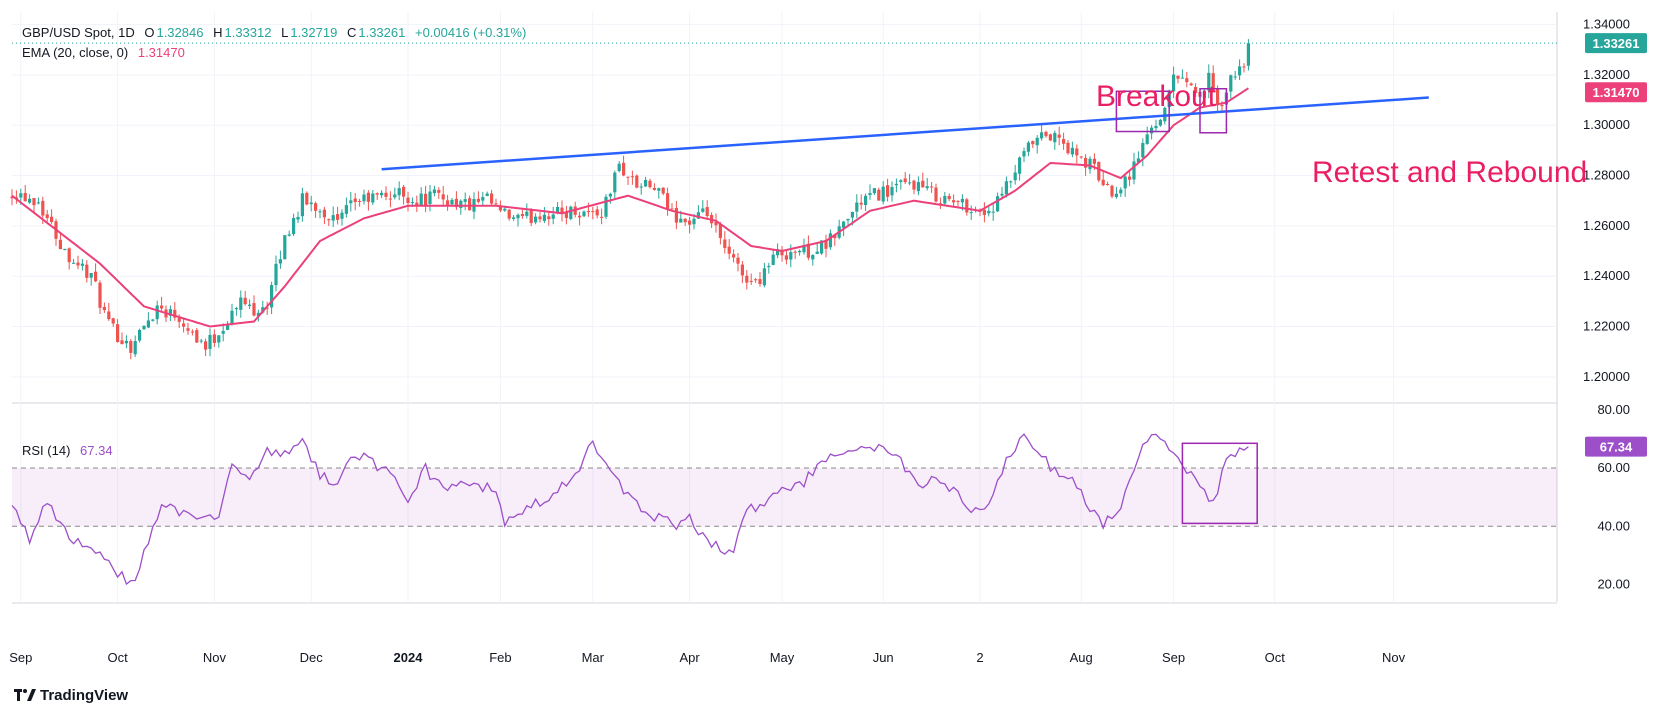  Describe the element at coordinates (1606, 326) in the screenshot. I see `price-tick-1.22000: 1.22000` at that location.